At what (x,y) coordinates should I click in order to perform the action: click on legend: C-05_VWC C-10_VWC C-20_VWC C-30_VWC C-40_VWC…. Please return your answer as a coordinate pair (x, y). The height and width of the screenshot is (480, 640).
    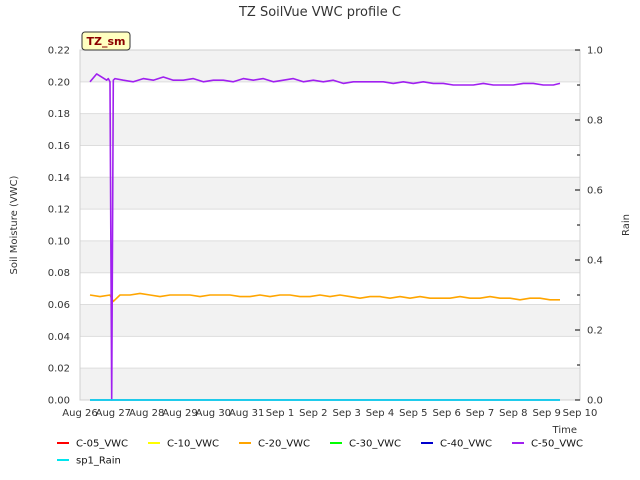
    Looking at the image, I should click on (320, 453).